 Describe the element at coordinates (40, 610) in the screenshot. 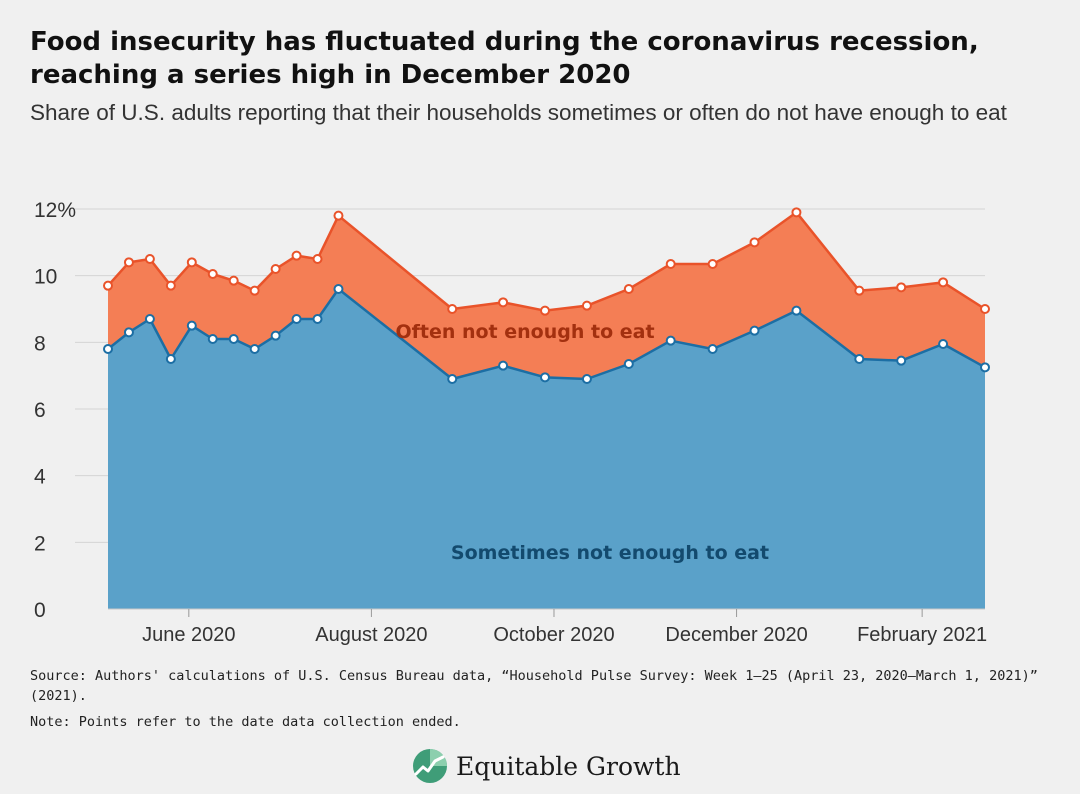

I see `y-tick-label: 0` at that location.